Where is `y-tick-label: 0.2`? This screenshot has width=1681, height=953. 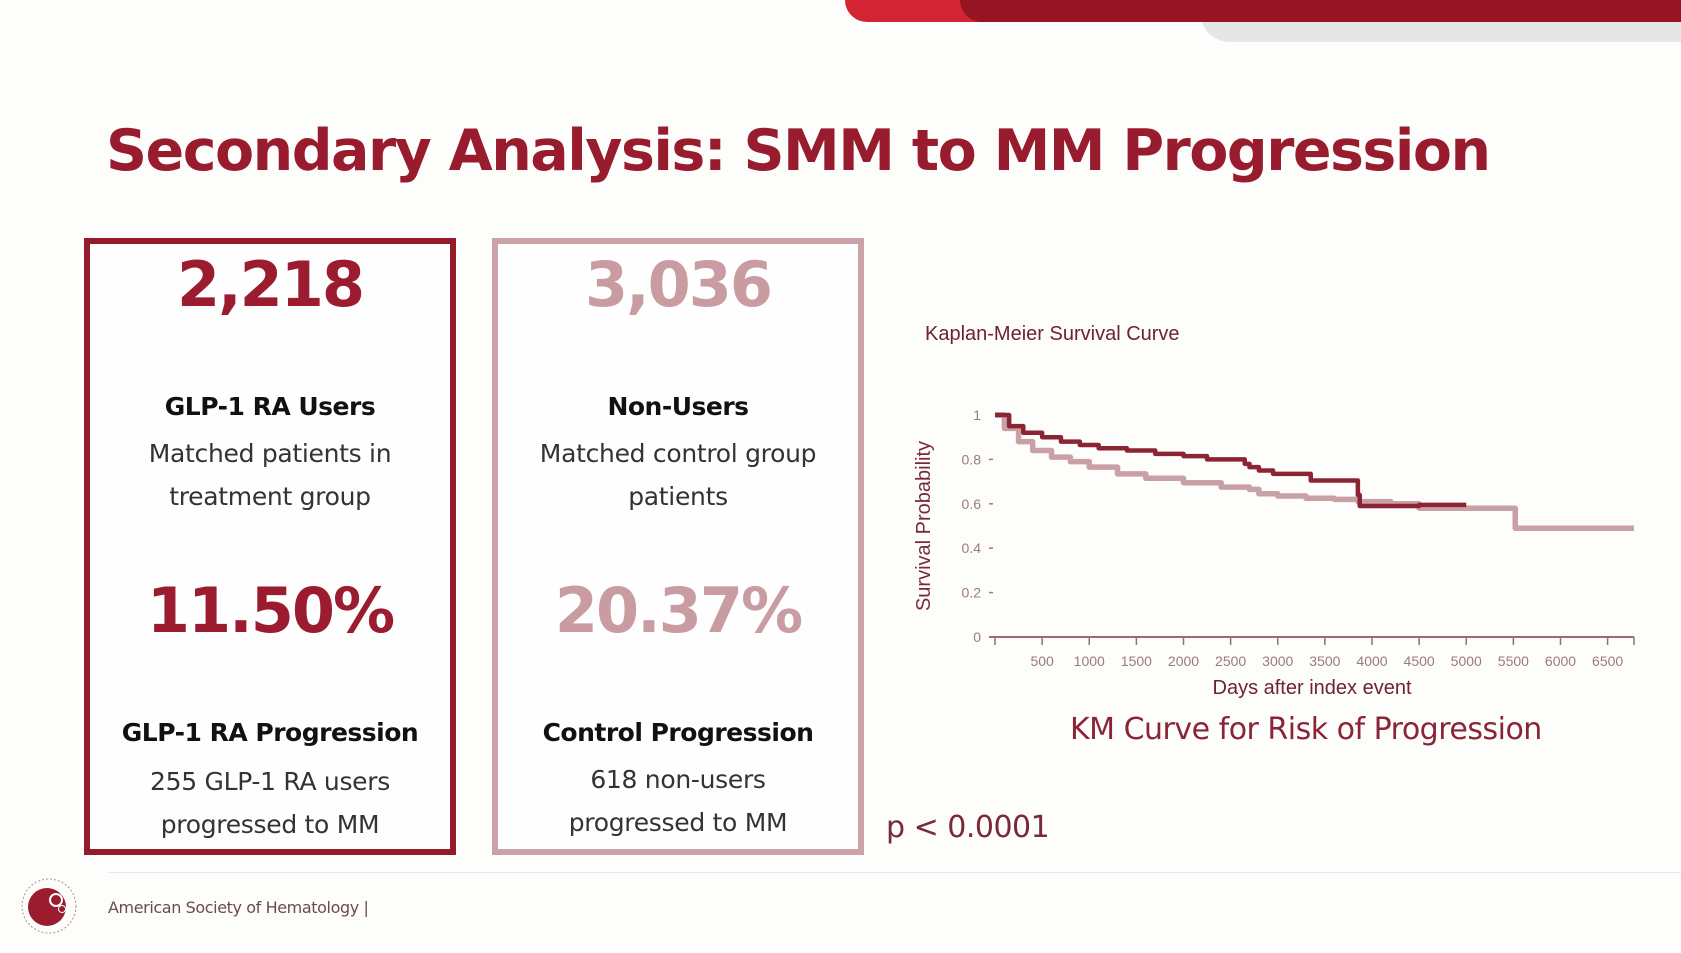
y-tick-label: 0.2 is located at coordinates (972, 593).